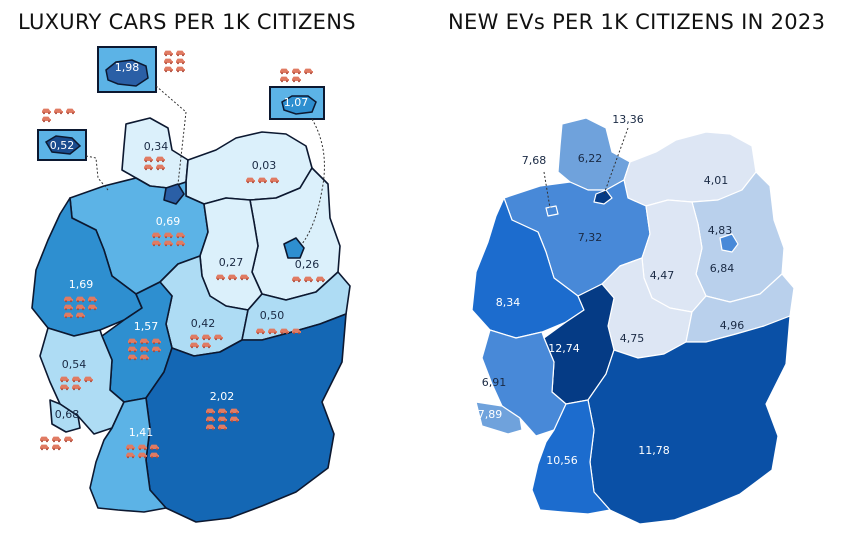 The width and height of the screenshot is (850, 550). Describe the element at coordinates (562, 460) in the screenshot. I see `right-label-baden-wuerttemberg: 10,56` at that location.